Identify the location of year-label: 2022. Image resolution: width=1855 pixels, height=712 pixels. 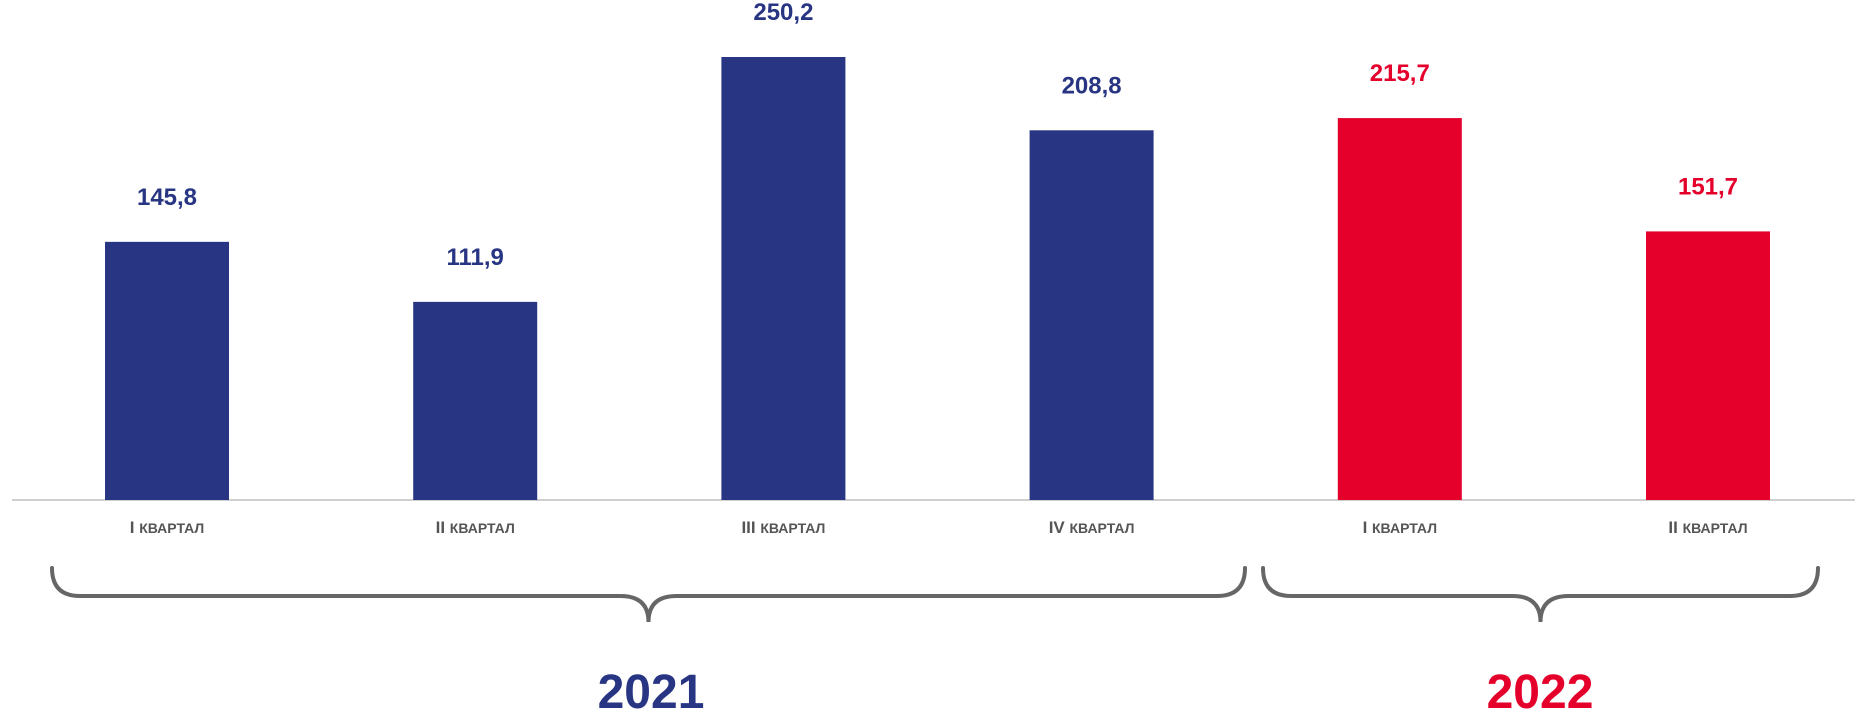
(1540, 689).